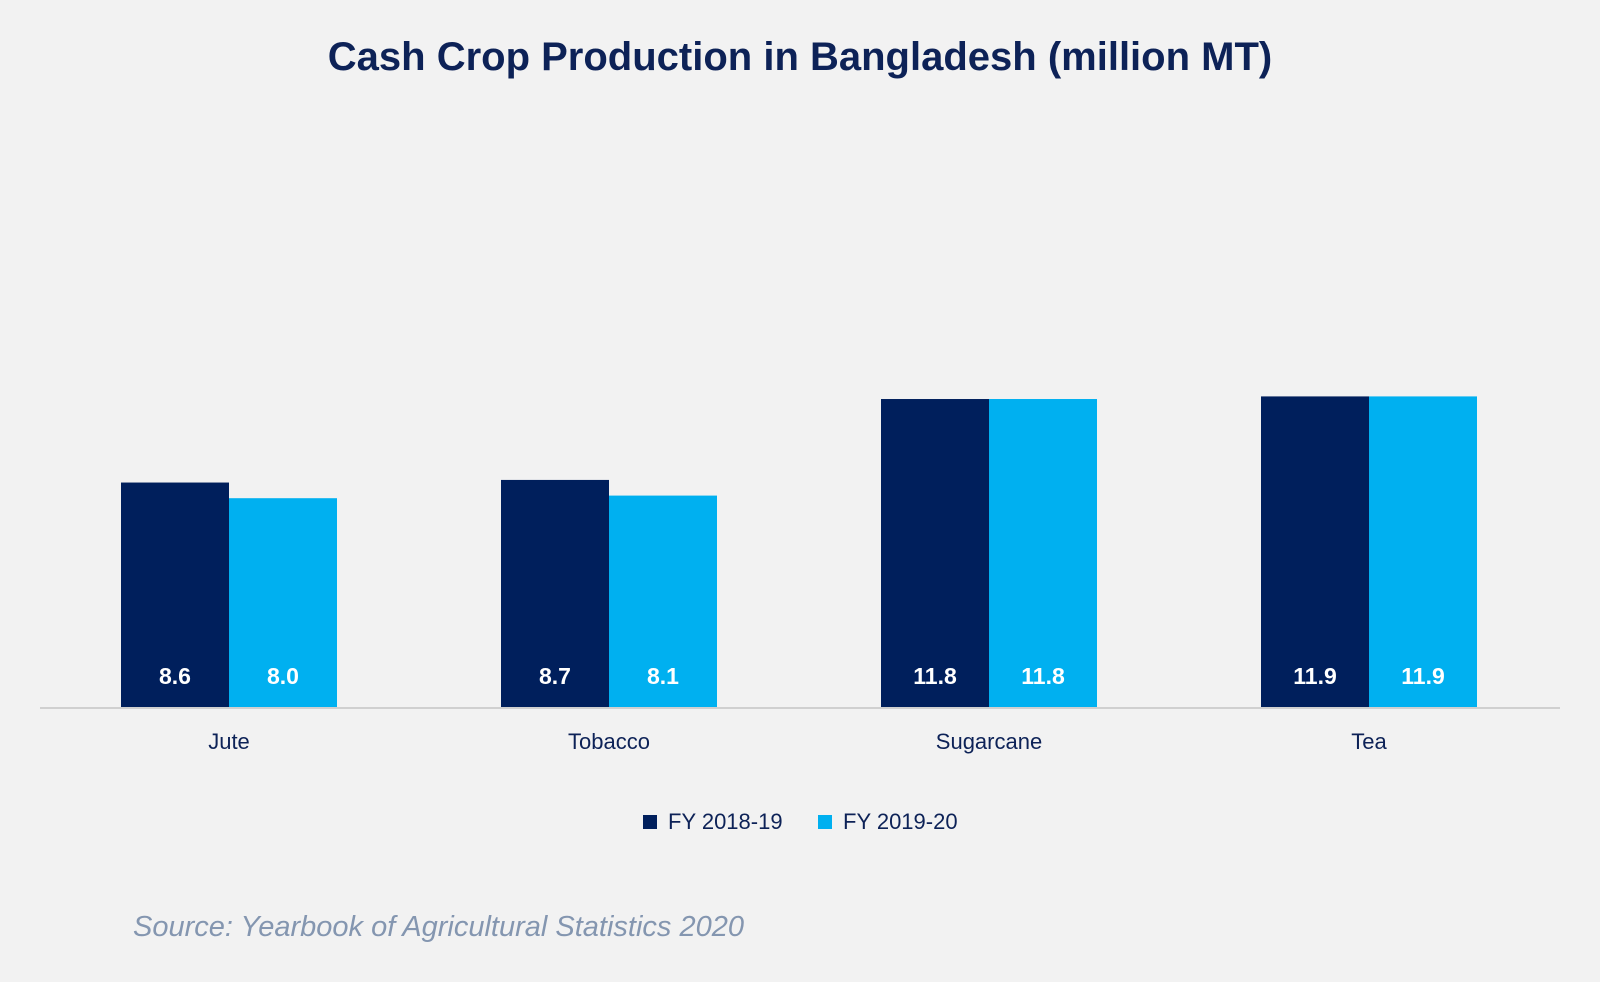  What do you see at coordinates (1043, 676) in the screenshot?
I see `data-label-sugarcane-series-2: 11.8` at bounding box center [1043, 676].